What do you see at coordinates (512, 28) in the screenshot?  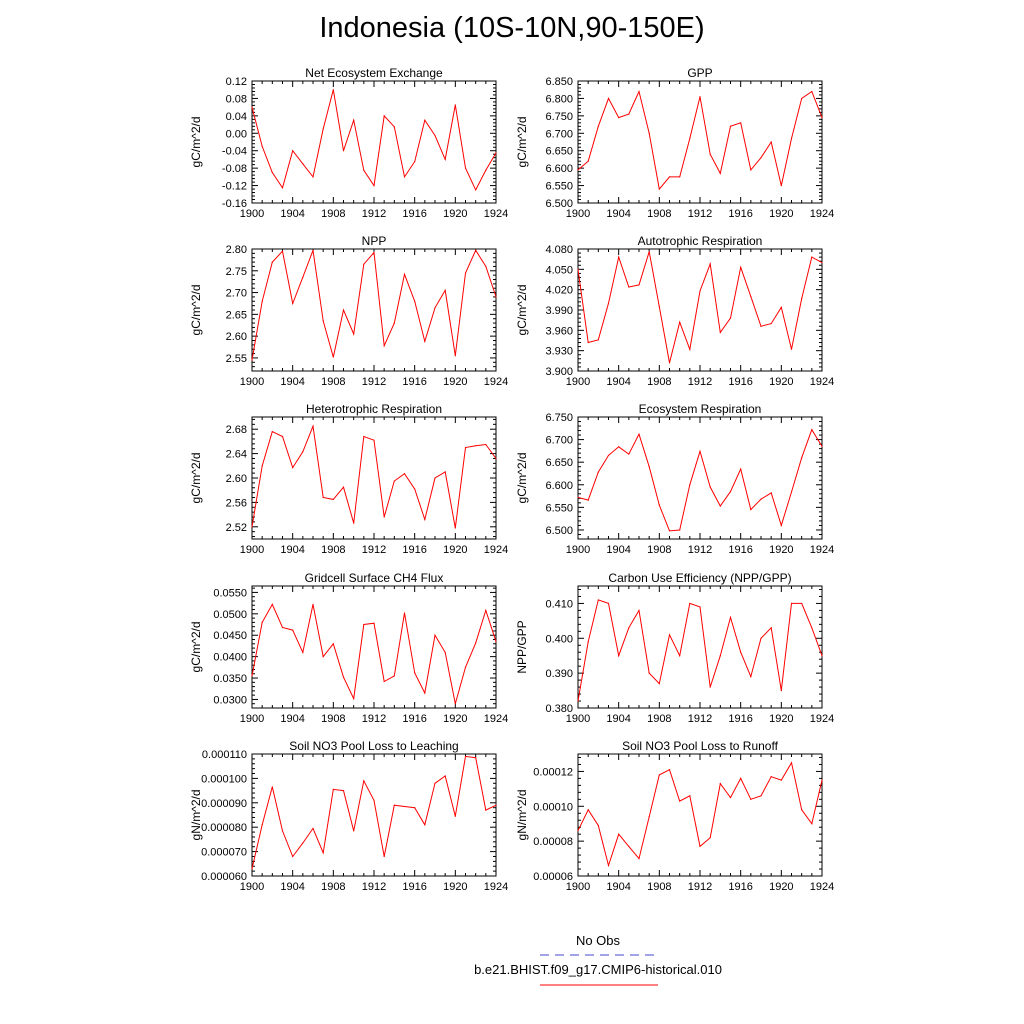 I see `page-title: Indonesia (10S-10N,90-150E)` at bounding box center [512, 28].